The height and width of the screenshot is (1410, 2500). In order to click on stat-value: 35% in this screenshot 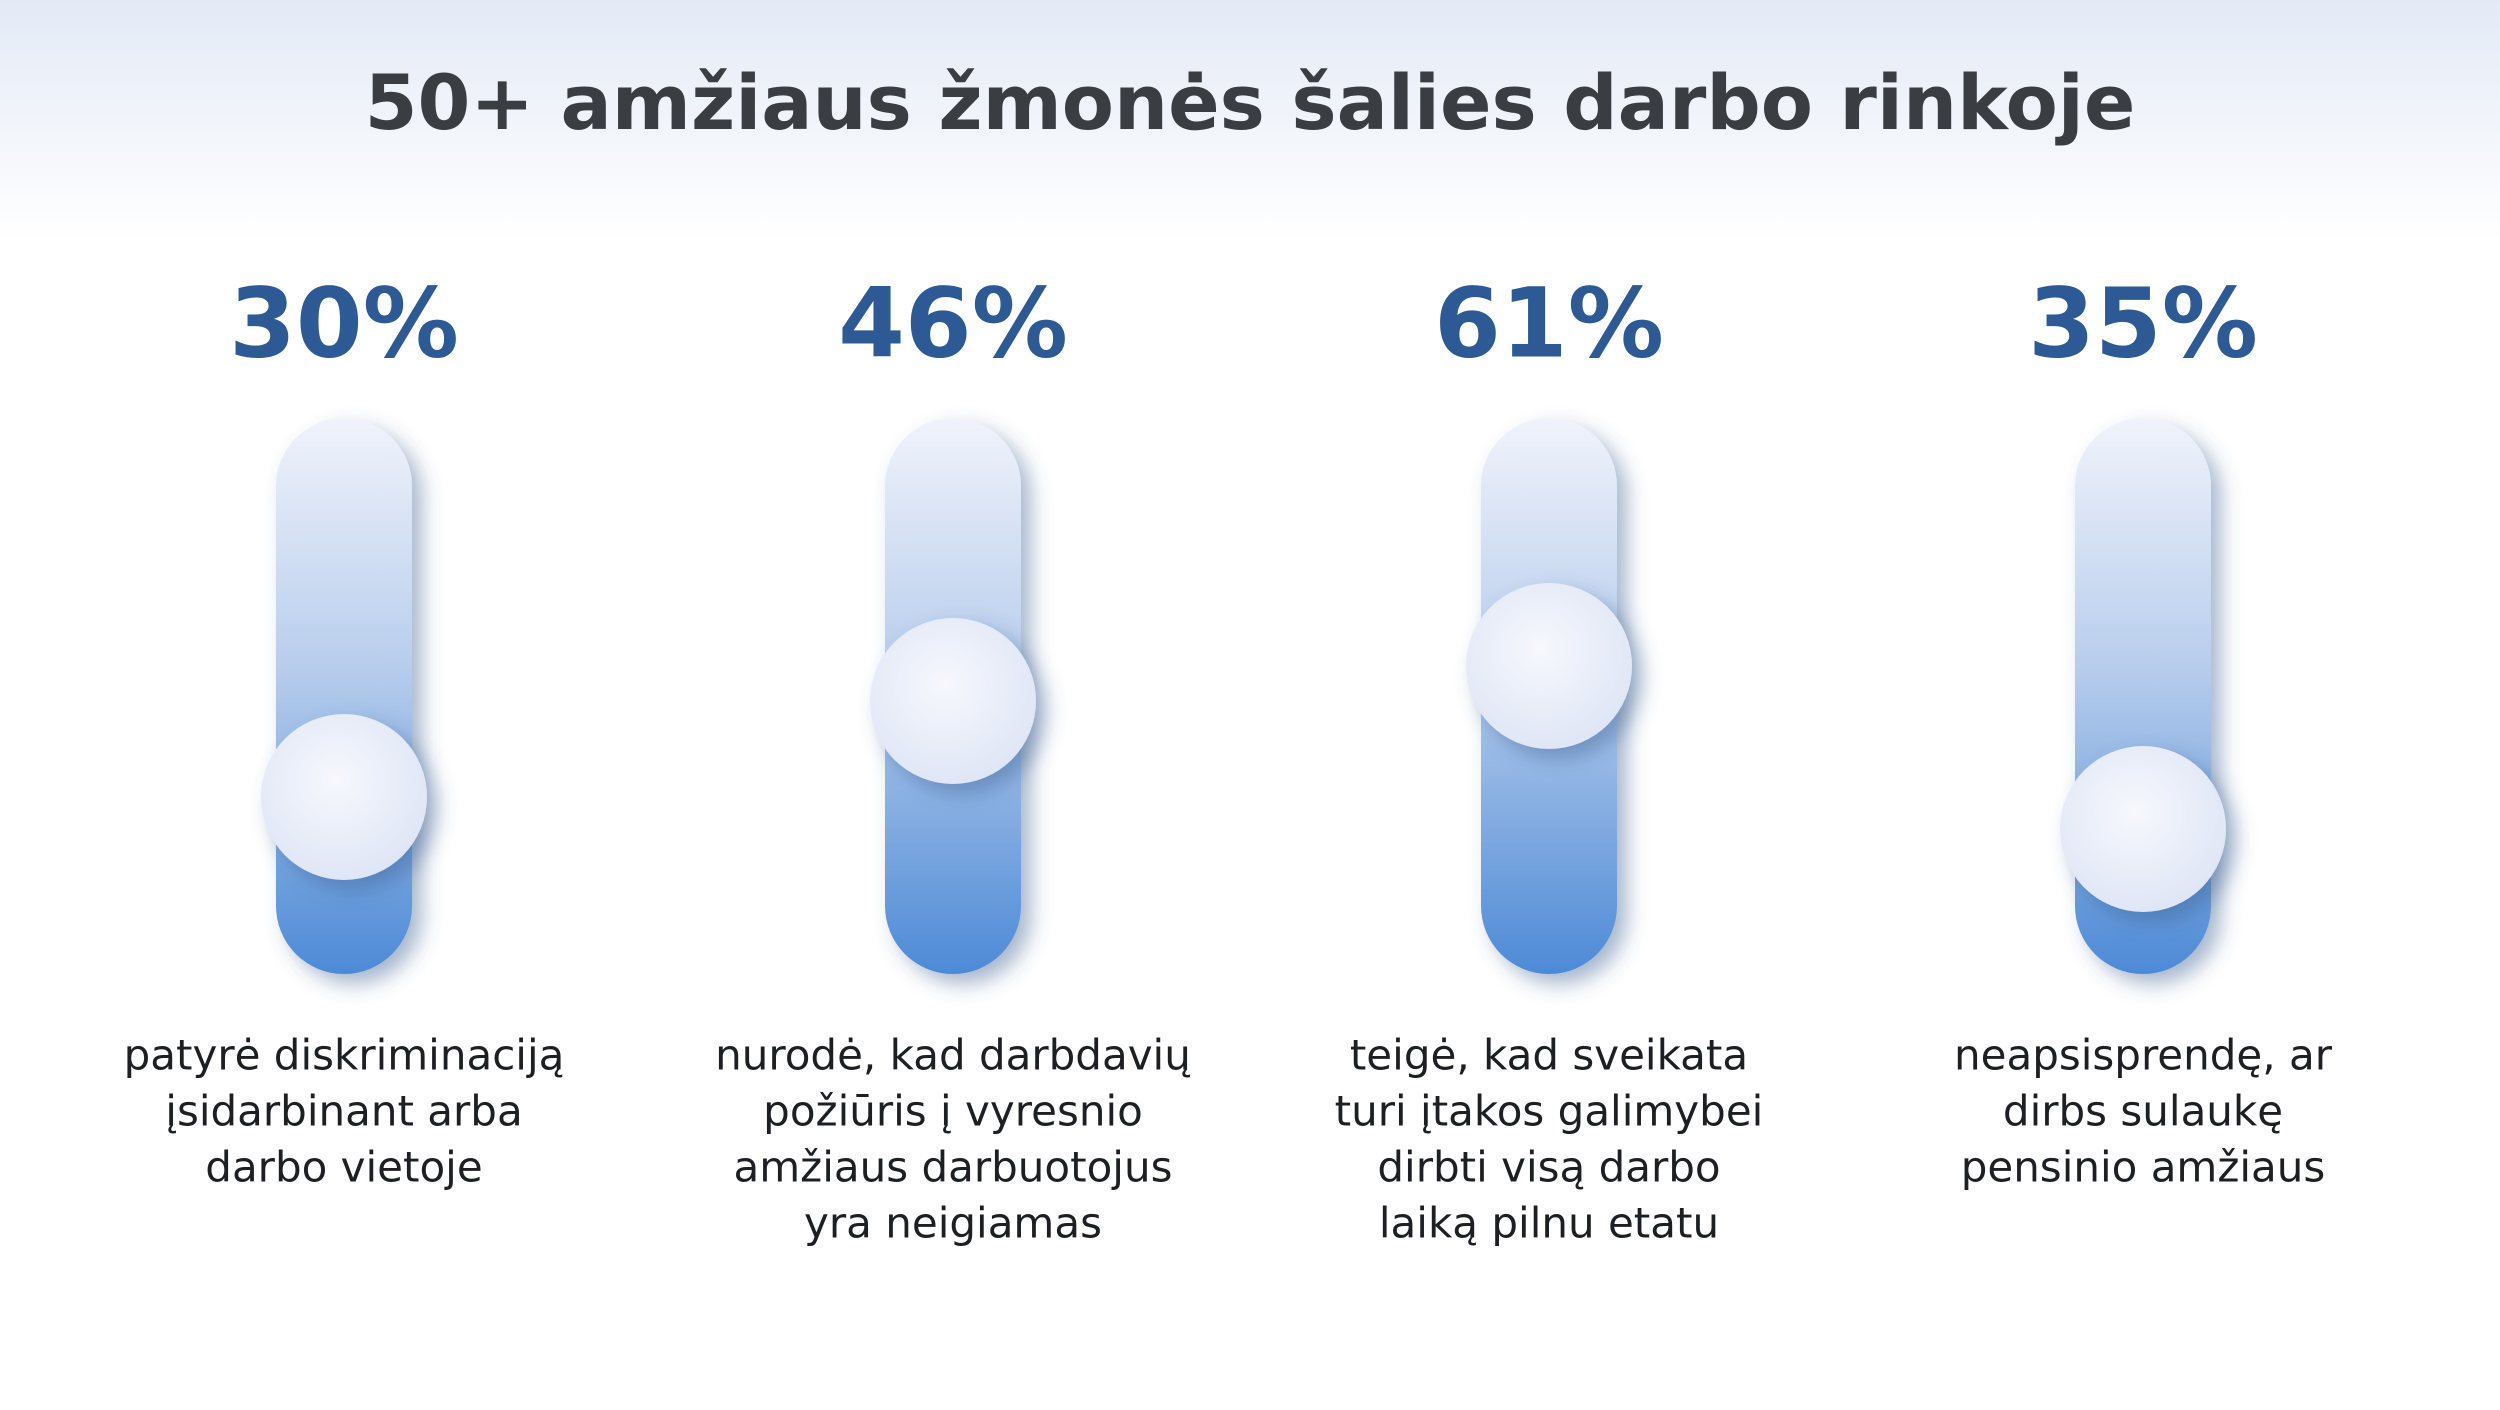, I will do `click(2143, 323)`.